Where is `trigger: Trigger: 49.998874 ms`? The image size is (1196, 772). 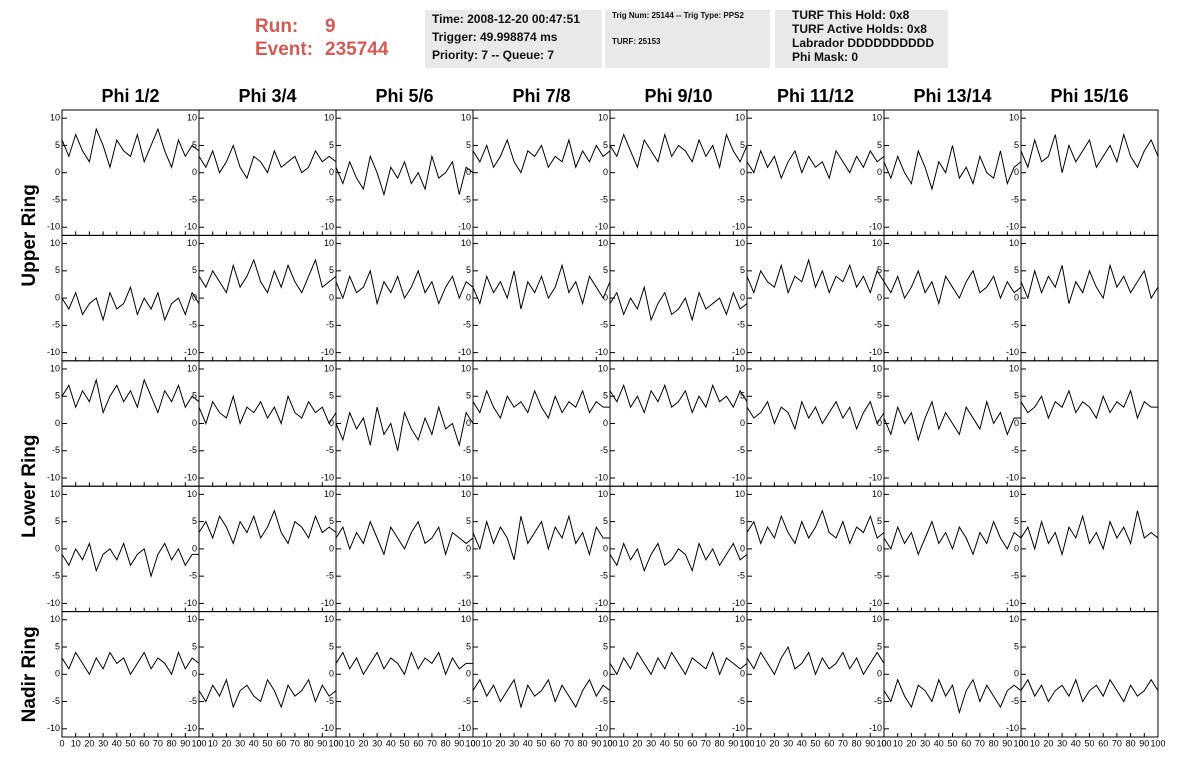 trigger: Trigger: 49.998874 ms is located at coordinates (495, 37).